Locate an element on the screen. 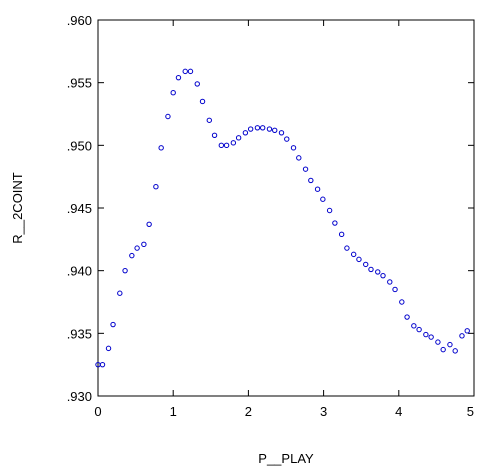  y-tick-label: .955 is located at coordinates (79, 83).